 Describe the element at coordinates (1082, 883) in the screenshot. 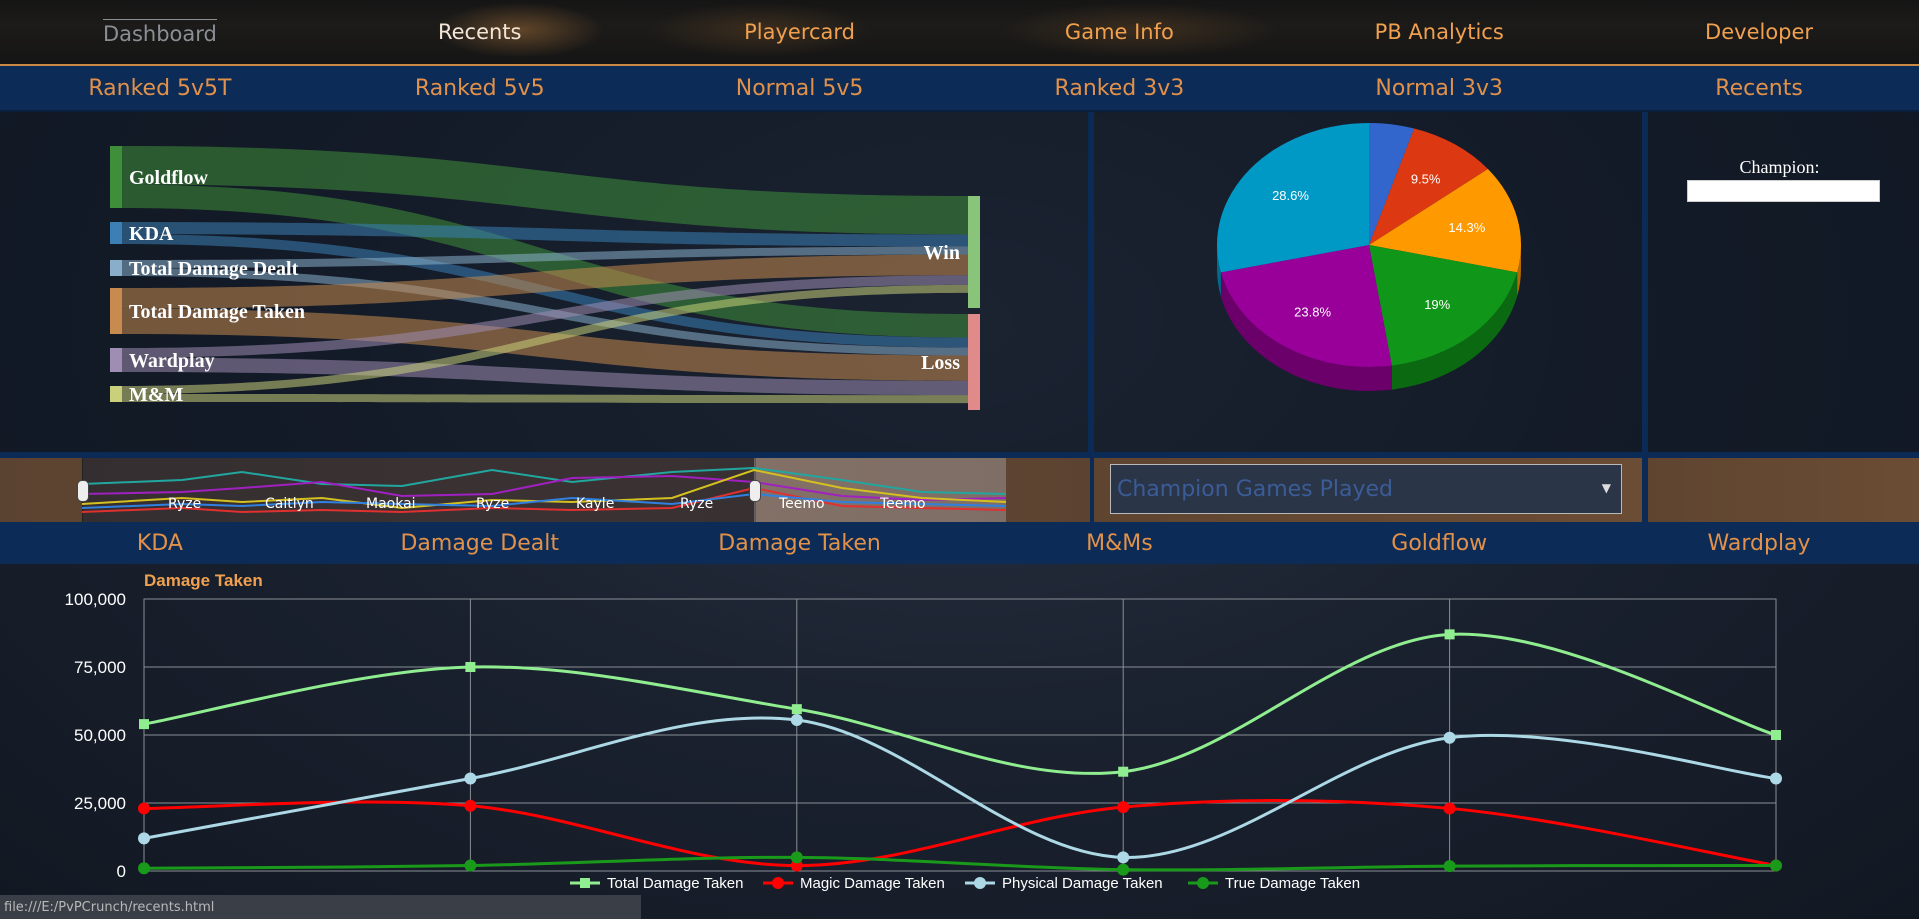

I see `chart-legend-label: Physical Damage Taken` at that location.